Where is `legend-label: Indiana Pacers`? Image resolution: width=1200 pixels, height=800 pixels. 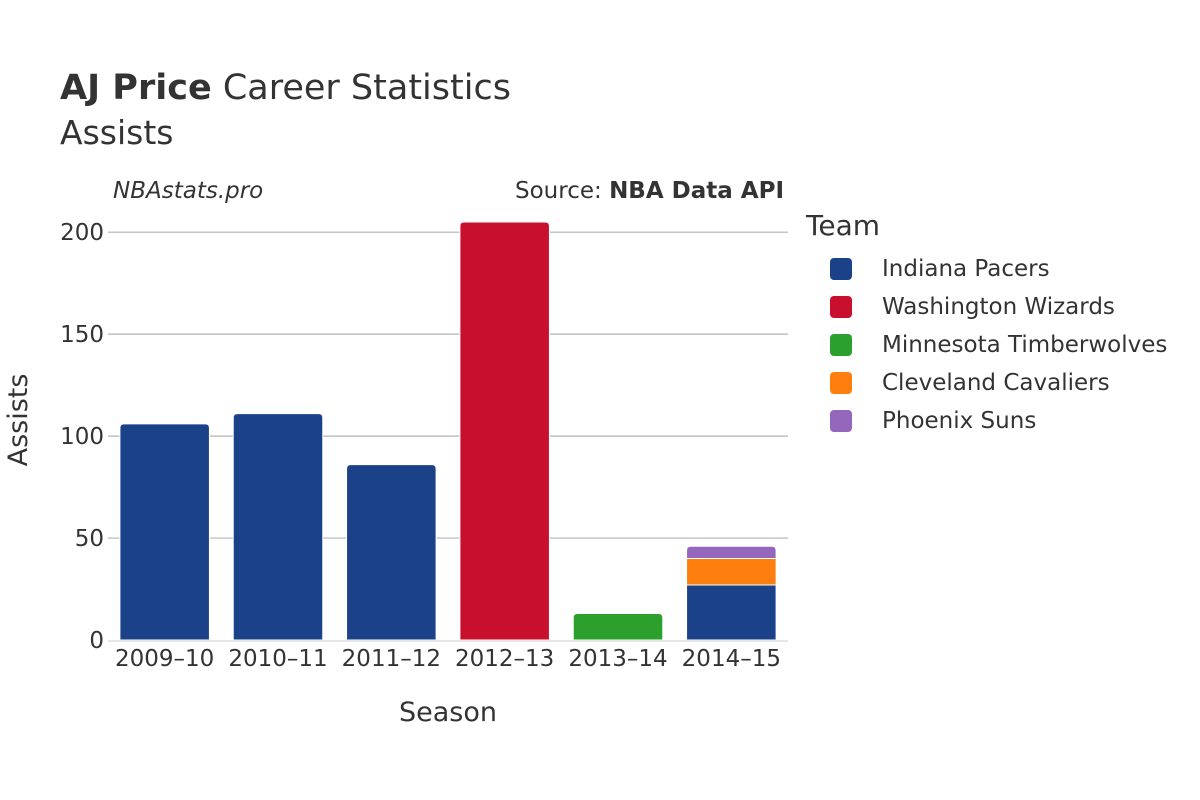
legend-label: Indiana Pacers is located at coordinates (966, 269).